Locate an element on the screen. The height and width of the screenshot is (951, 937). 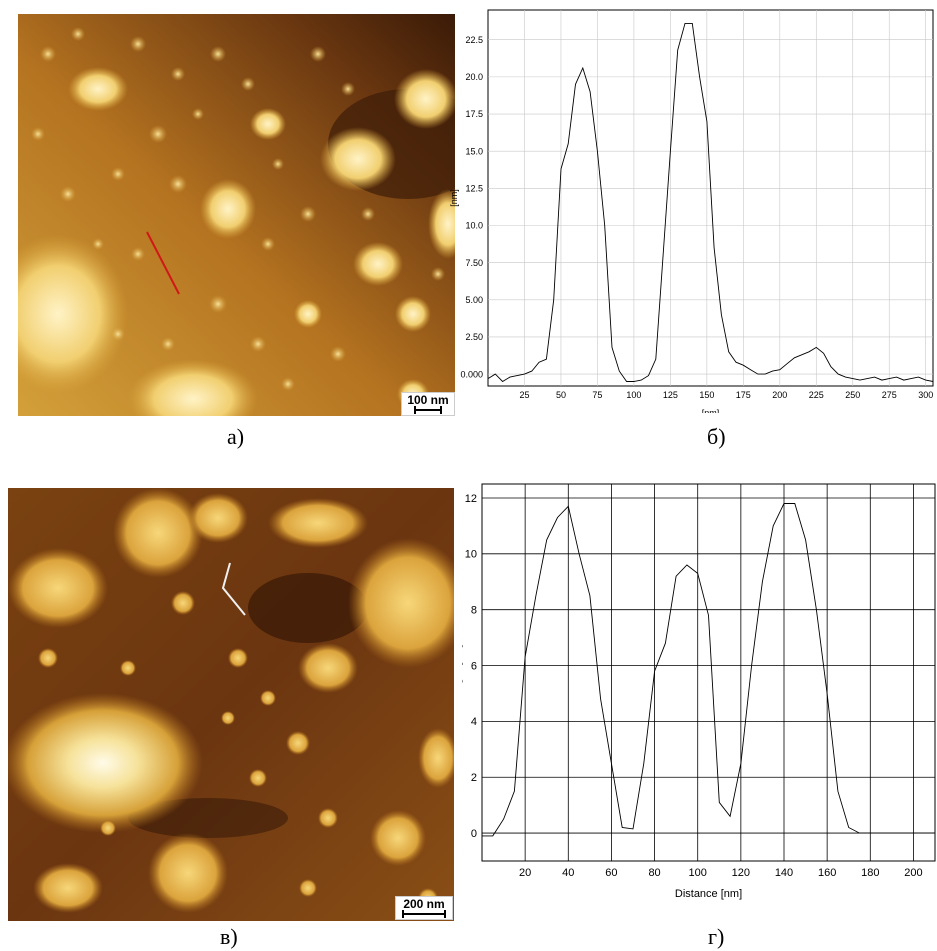
x-axis-label: [nm] is located at coordinates (711, 410).